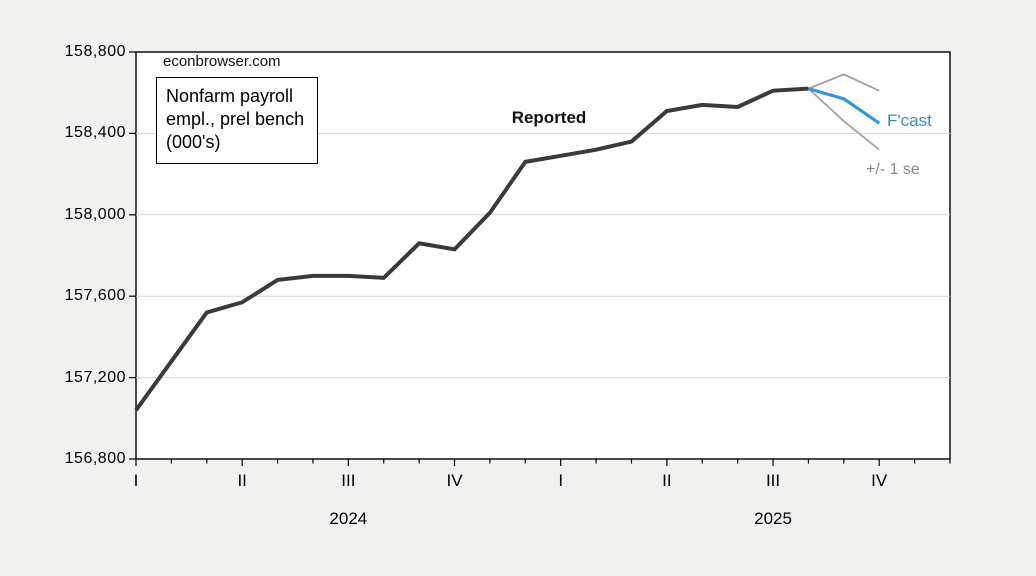  Describe the element at coordinates (95, 296) in the screenshot. I see `y-tick-label: 157,600` at that location.